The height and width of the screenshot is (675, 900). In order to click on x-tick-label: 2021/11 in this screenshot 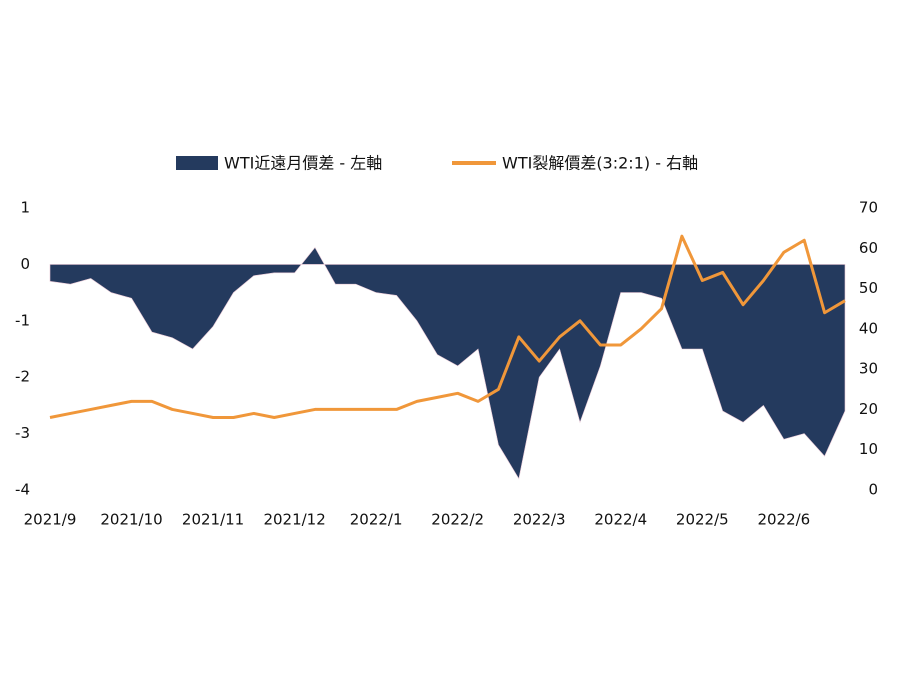, I will do `click(213, 520)`.